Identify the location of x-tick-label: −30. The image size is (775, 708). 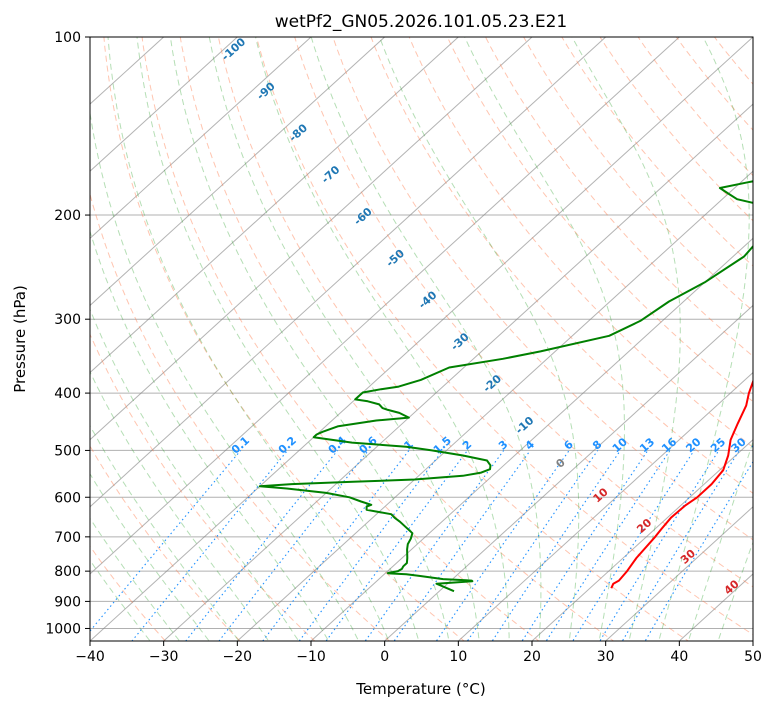
(164, 657).